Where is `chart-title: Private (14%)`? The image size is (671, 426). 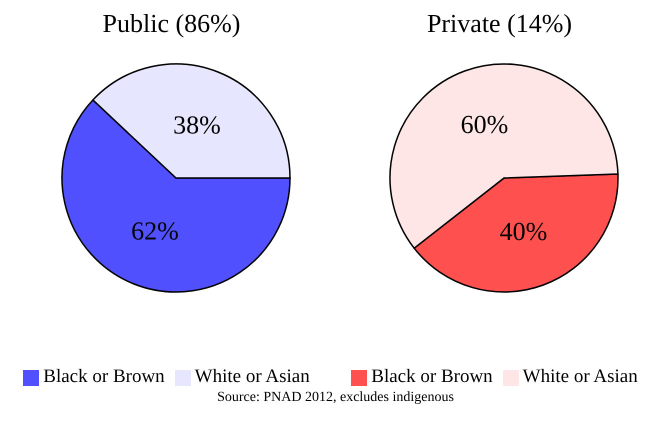
chart-title: Private (14%) is located at coordinates (500, 24).